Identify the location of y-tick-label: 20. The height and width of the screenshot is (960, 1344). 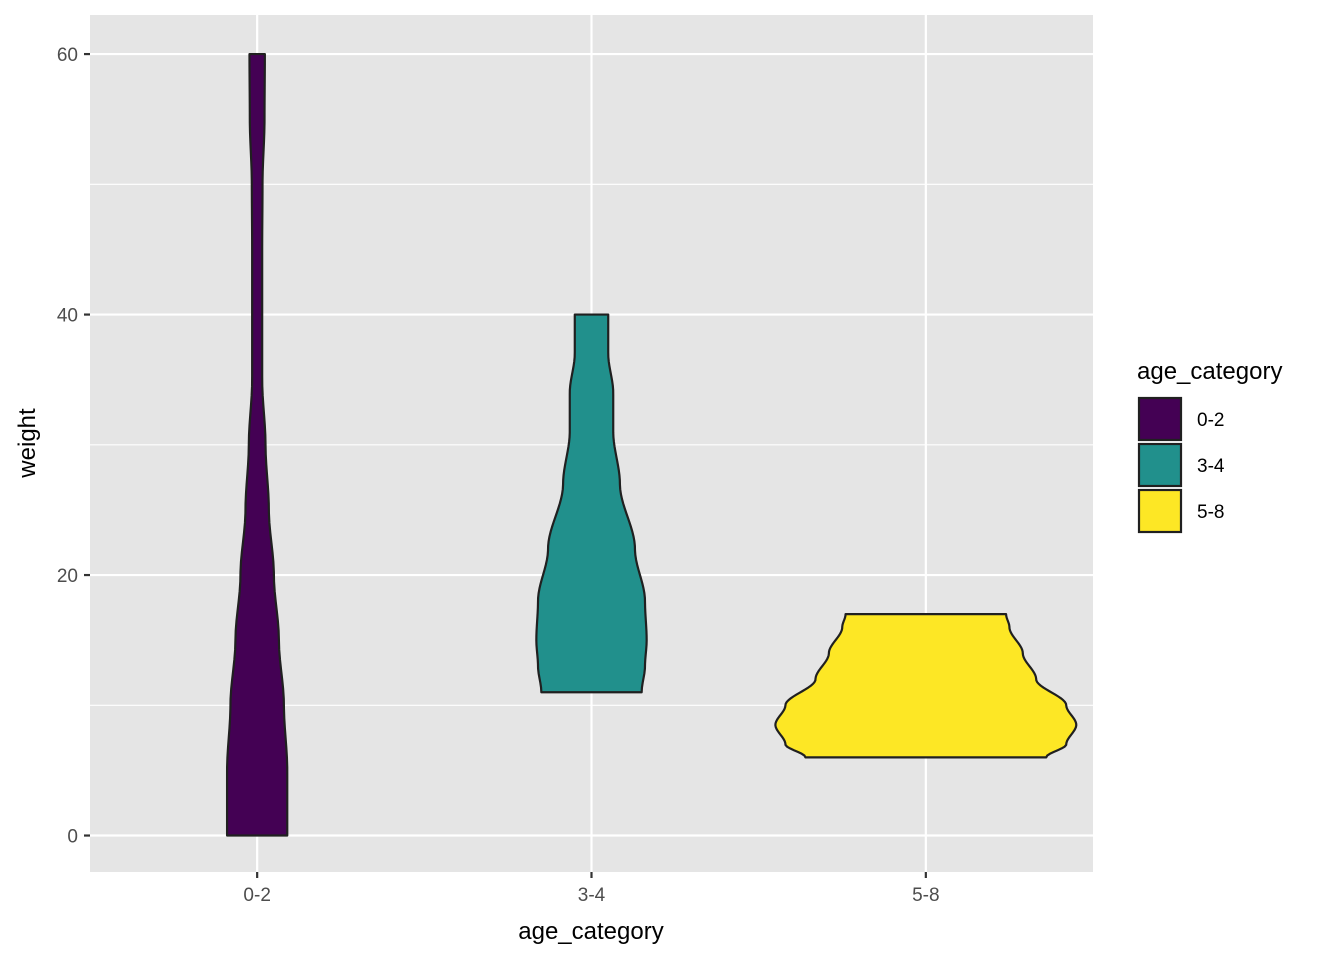
(67, 576).